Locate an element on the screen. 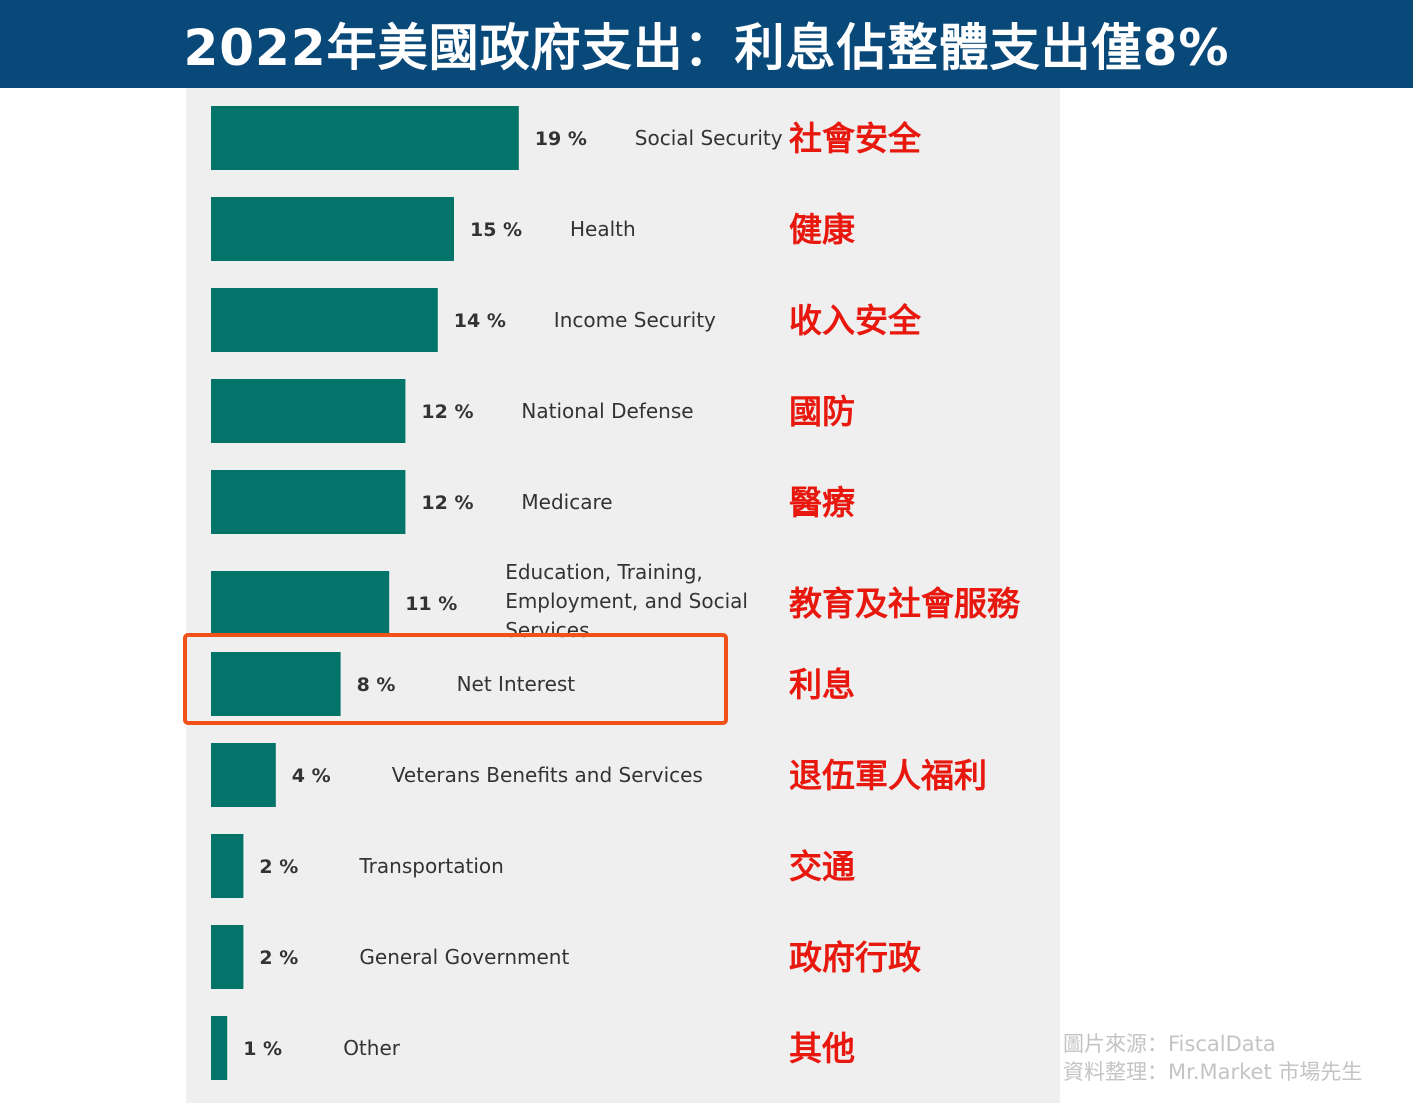 This screenshot has width=1413, height=1113. translation-medicare: 醫療 is located at coordinates (822, 502).